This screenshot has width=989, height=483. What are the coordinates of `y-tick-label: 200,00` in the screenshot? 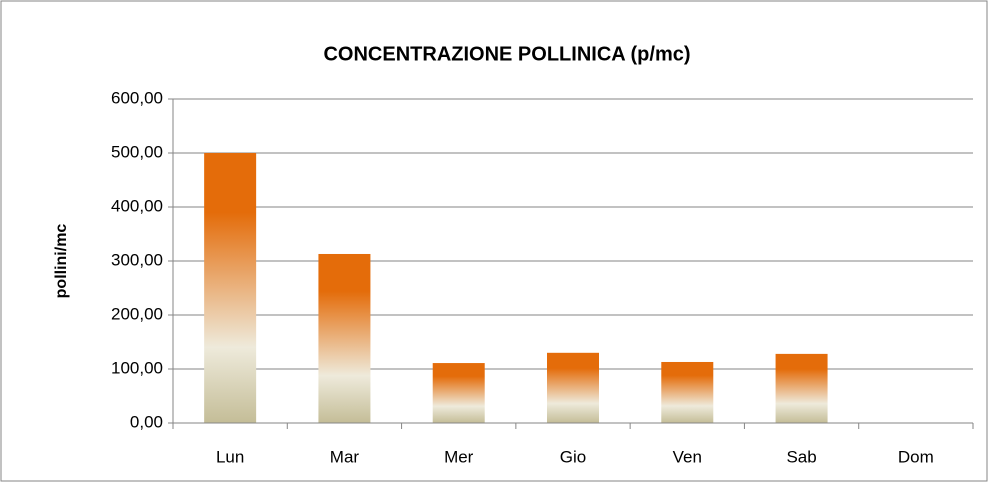 It's located at (137, 313).